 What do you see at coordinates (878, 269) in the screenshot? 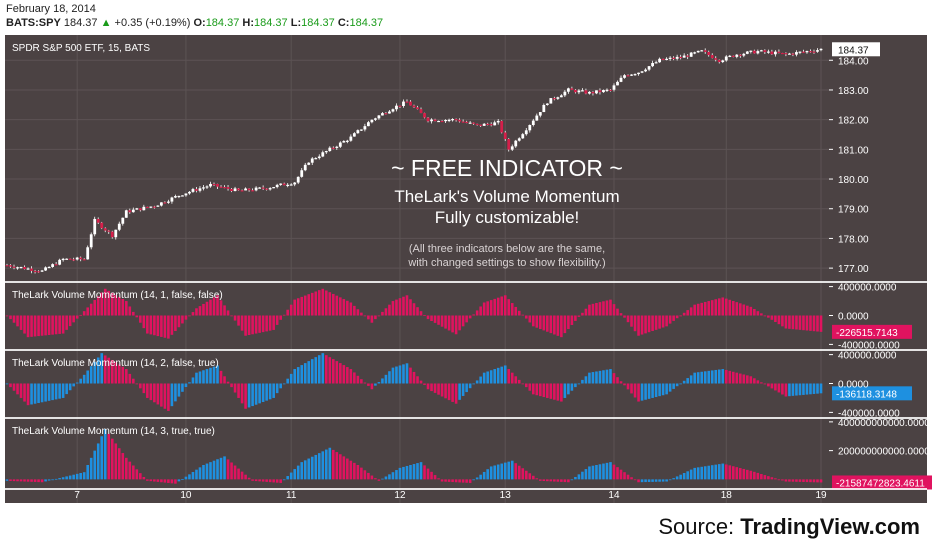
I see `axis-background` at bounding box center [878, 269].